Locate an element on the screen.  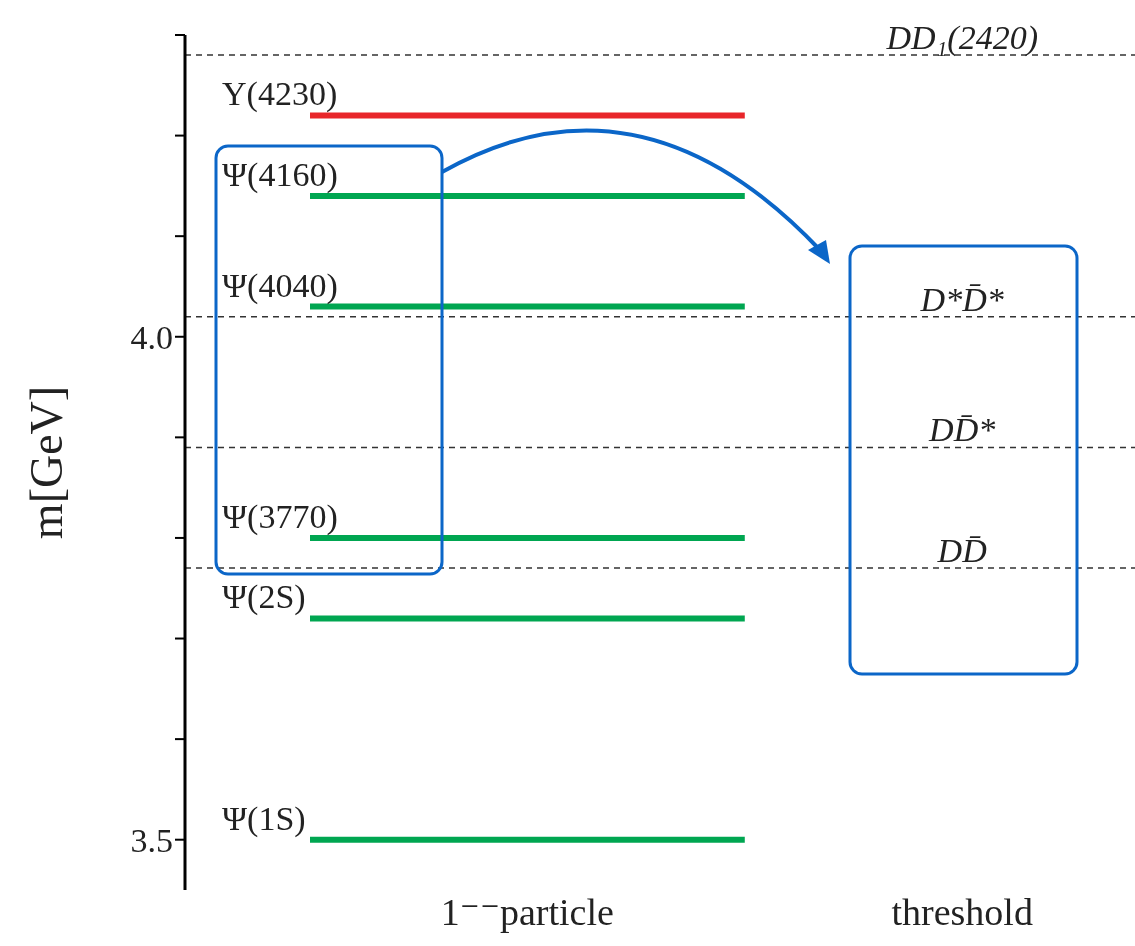
x-tick-label: 1⁻⁻particle is located at coordinates (527, 911).